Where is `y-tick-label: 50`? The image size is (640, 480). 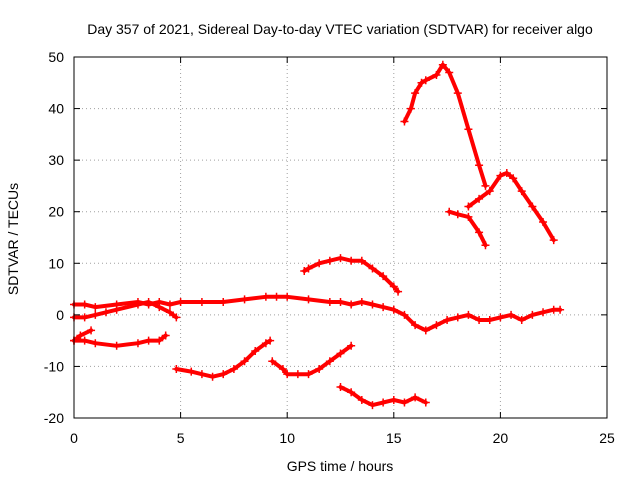
y-tick-label: 50 is located at coordinates (56, 57).